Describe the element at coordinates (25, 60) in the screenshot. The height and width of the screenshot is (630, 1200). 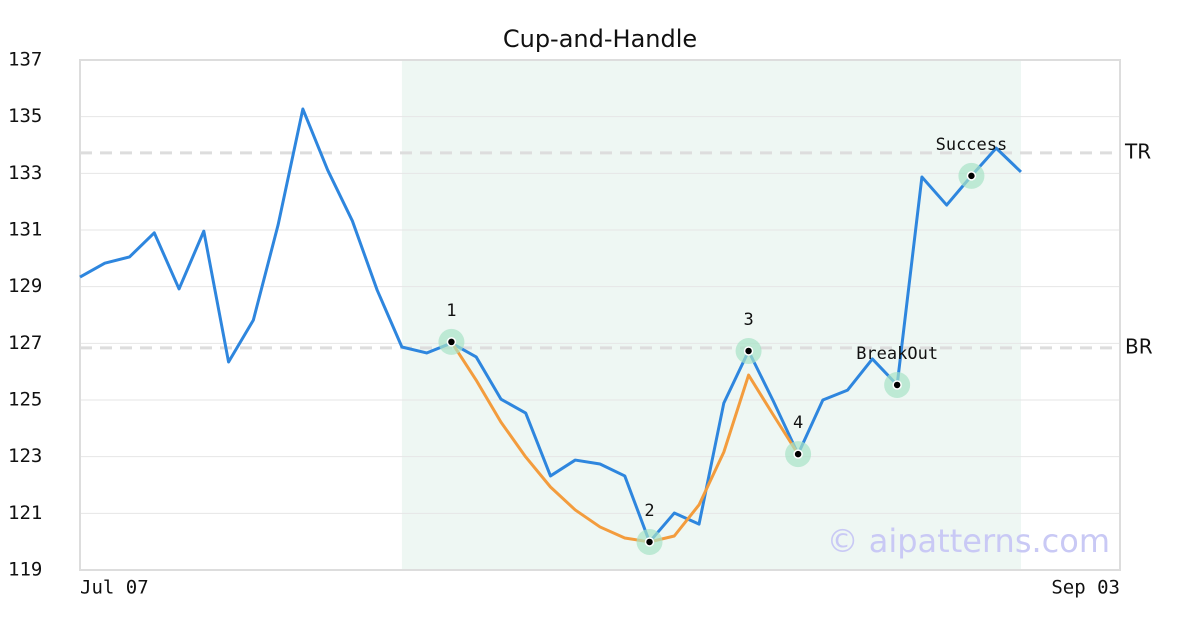
I see `y-tick-label: 137` at that location.